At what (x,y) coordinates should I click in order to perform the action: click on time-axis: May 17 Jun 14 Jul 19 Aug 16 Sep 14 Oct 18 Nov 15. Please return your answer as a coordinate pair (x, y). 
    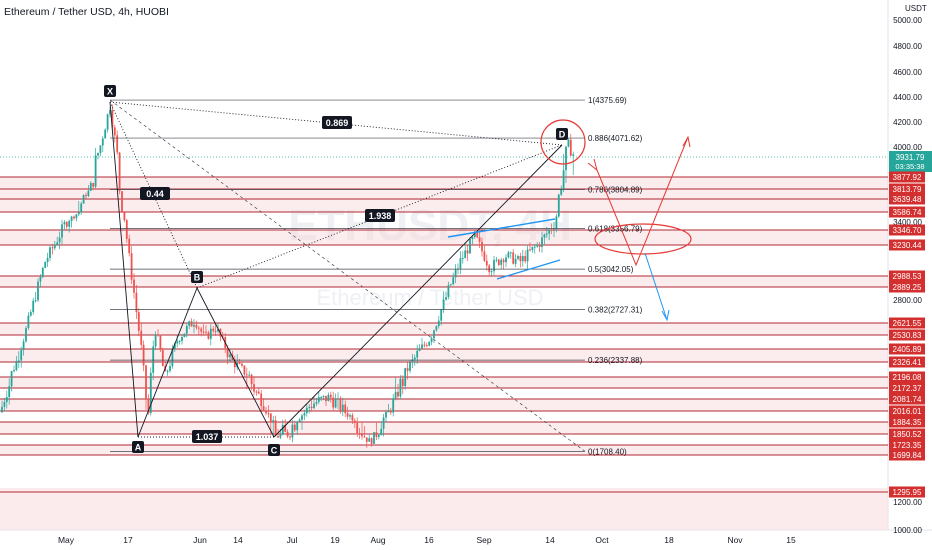
    Looking at the image, I should click on (427, 540).